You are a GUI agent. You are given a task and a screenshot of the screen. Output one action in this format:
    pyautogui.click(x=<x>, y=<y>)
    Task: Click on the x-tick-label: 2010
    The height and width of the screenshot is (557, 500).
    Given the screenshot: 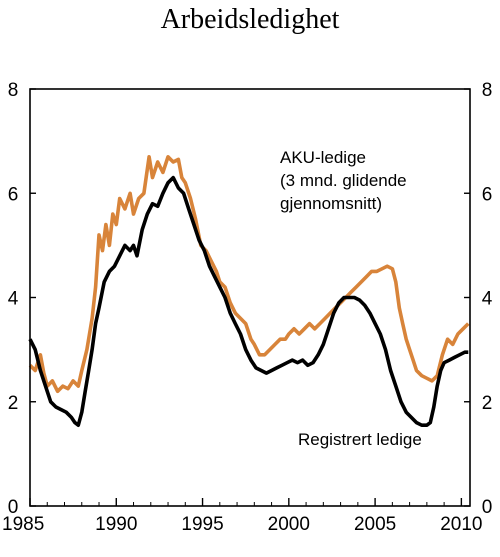 What is the action you would take?
    pyautogui.click(x=461, y=524)
    